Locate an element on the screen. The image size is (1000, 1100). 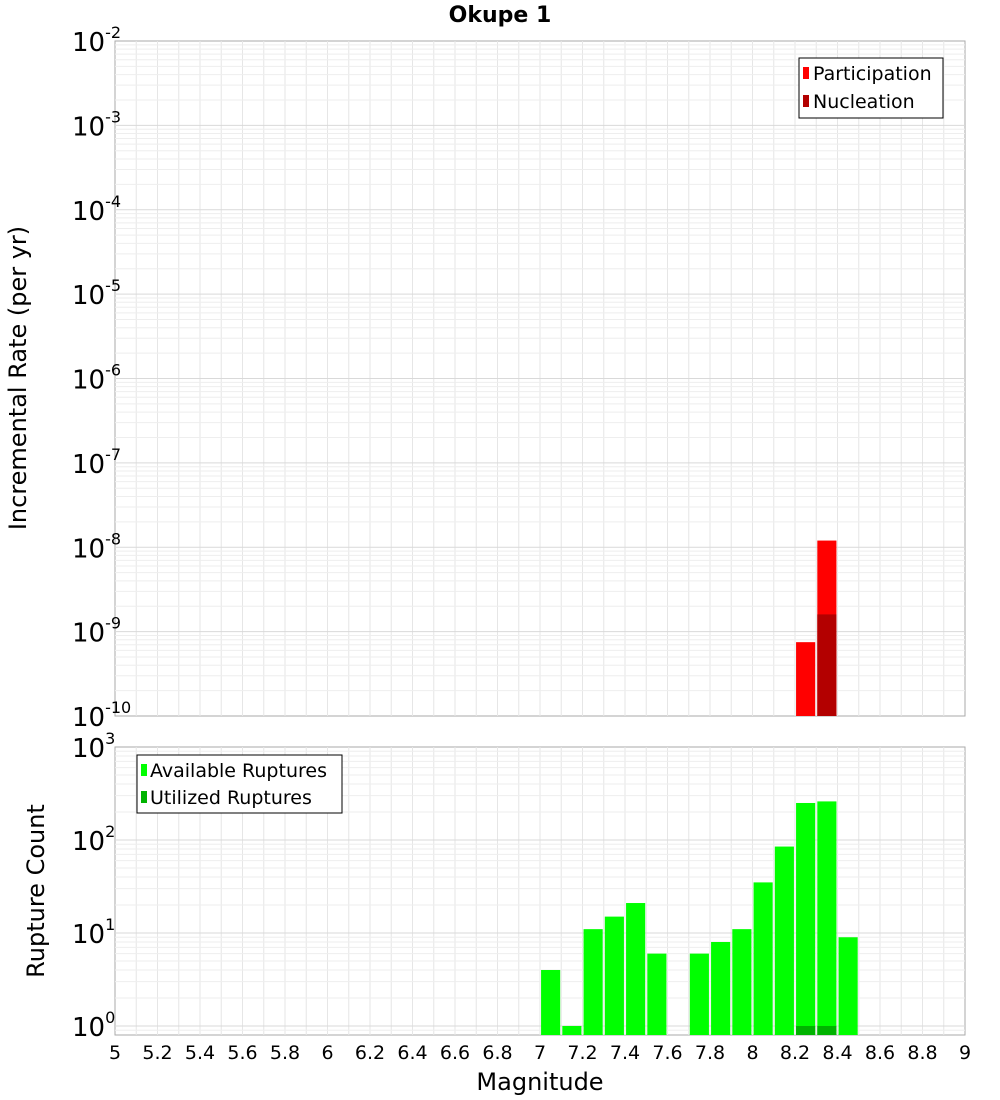
top-y-tick-label: 10⁻⁸ is located at coordinates (96, 546).